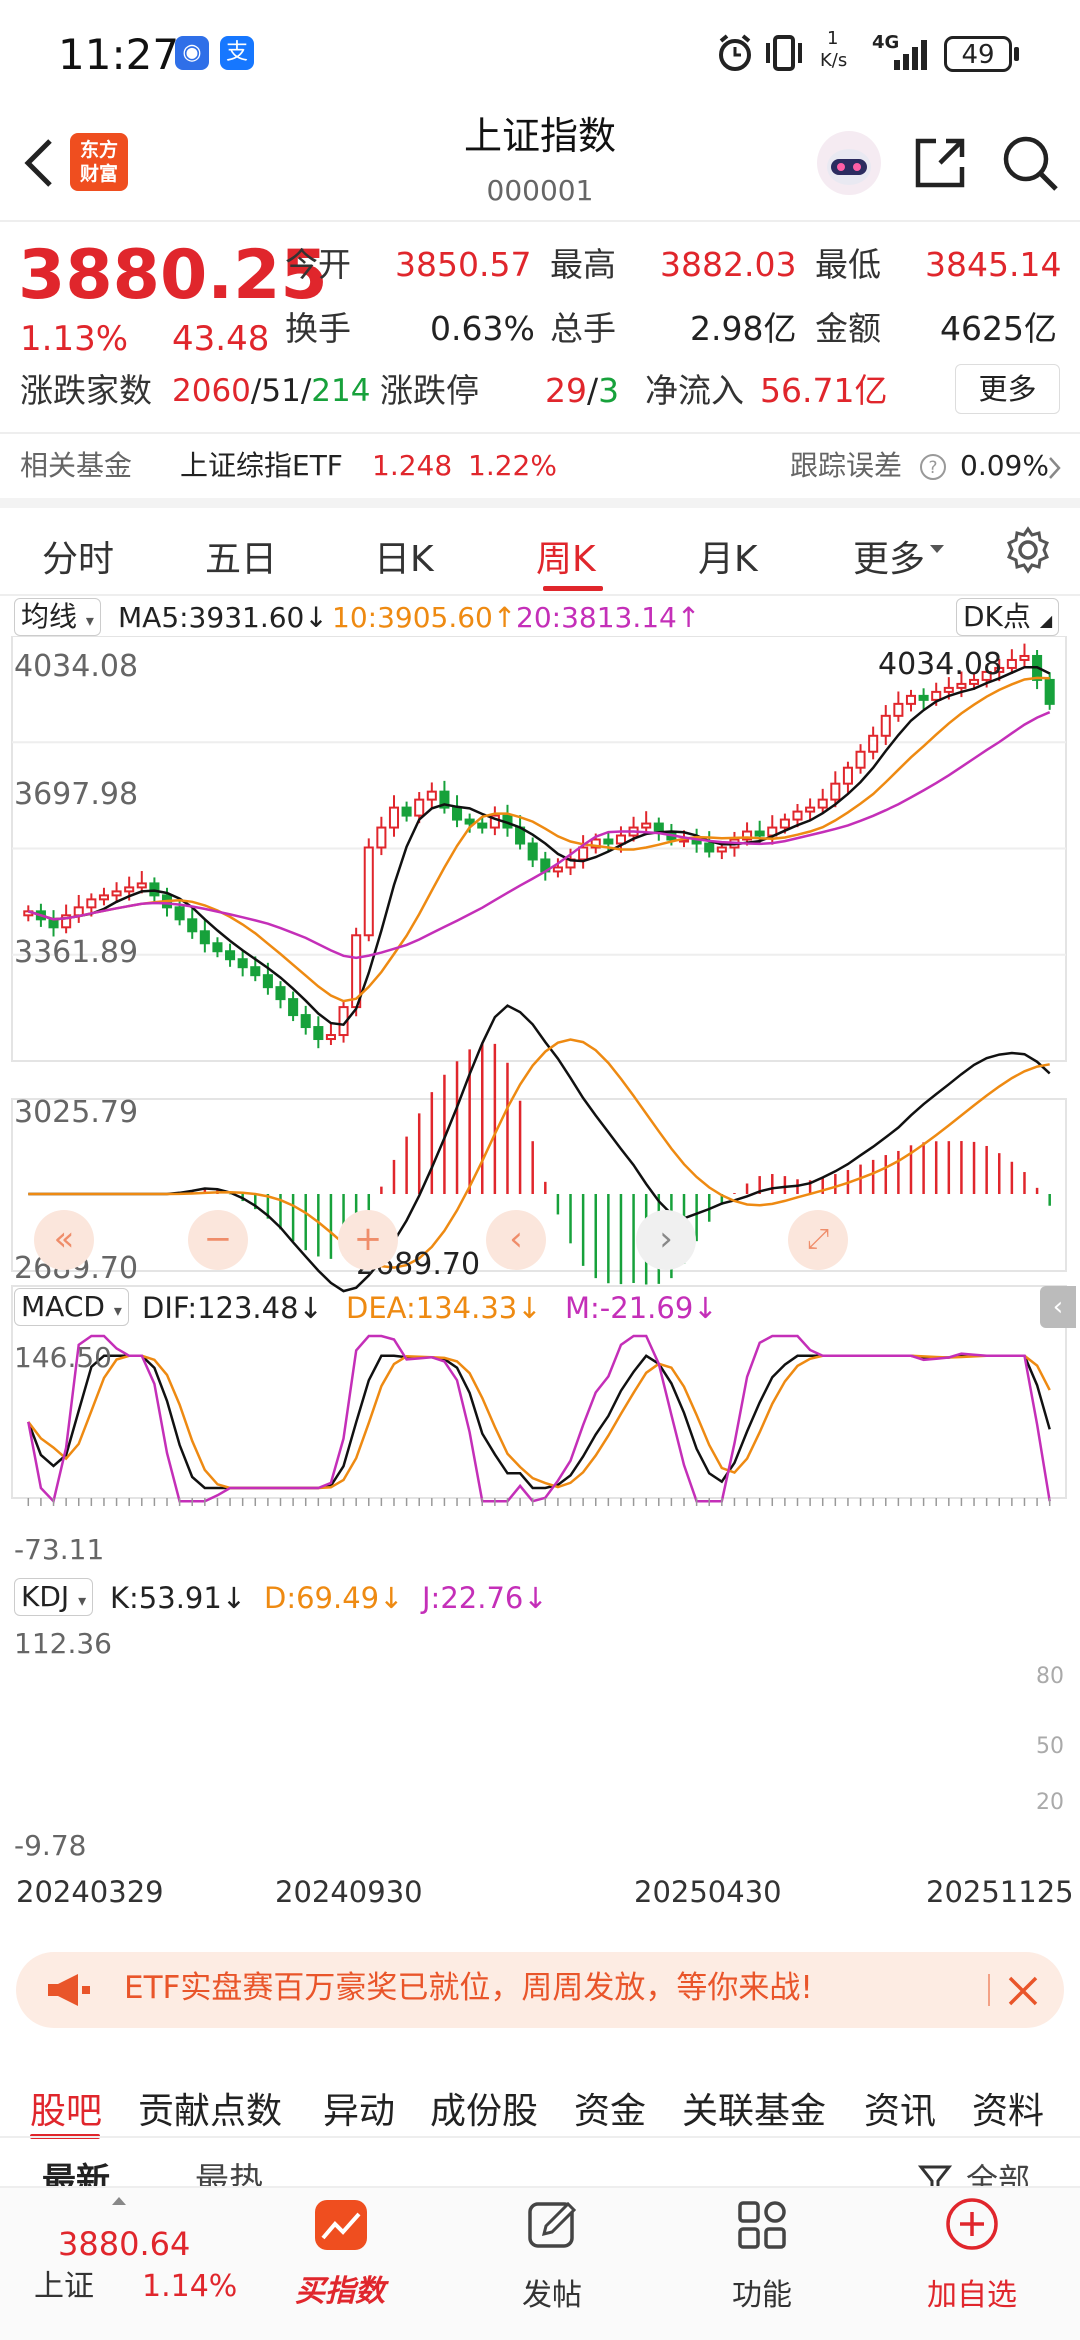  Describe the element at coordinates (76, 465) in the screenshot. I see `related-fund-label: 相关基金` at that location.